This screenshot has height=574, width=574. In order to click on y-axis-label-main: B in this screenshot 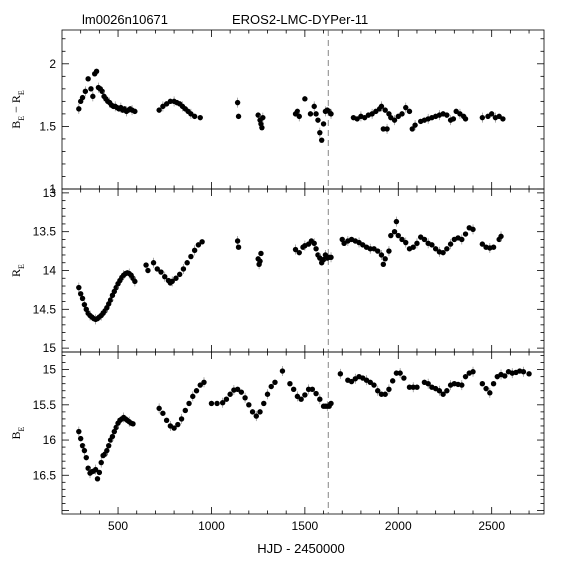, I will do `click(16, 125)`.